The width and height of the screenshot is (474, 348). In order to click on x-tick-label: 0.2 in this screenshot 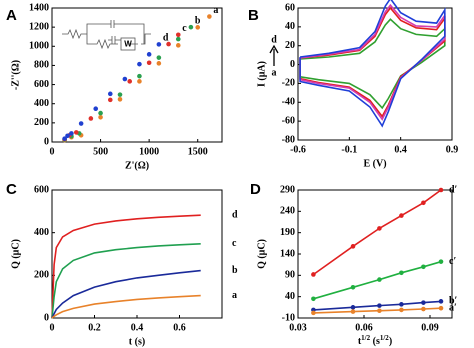, I will do `click(94, 327)`.